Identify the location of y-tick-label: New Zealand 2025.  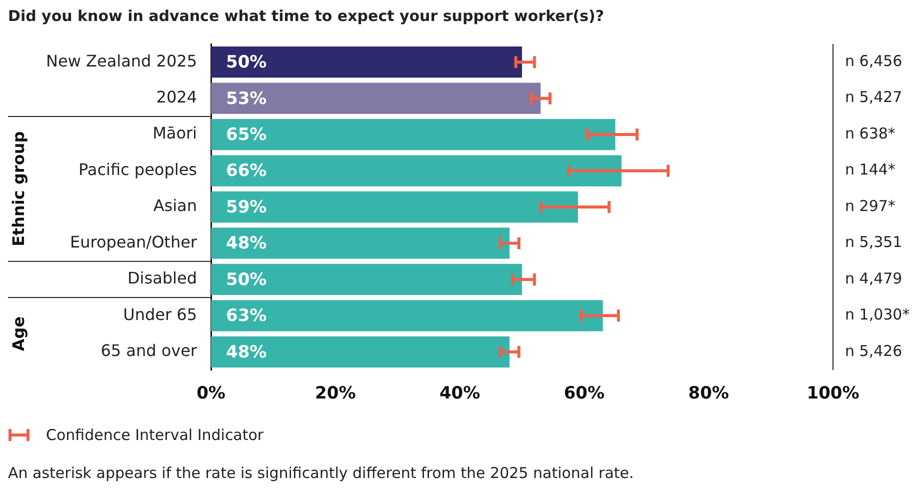
(121, 60).